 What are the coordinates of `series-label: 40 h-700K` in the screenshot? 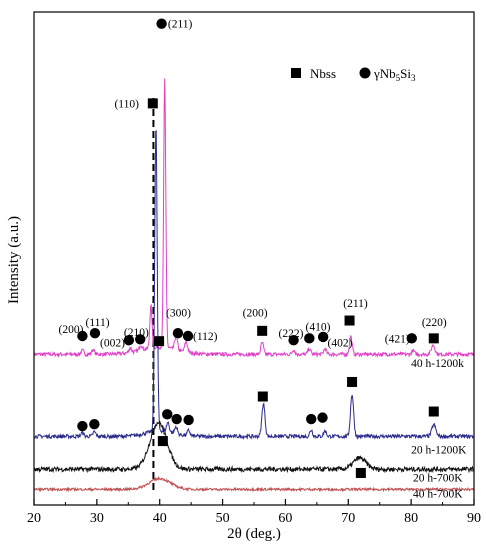 It's located at (438, 495).